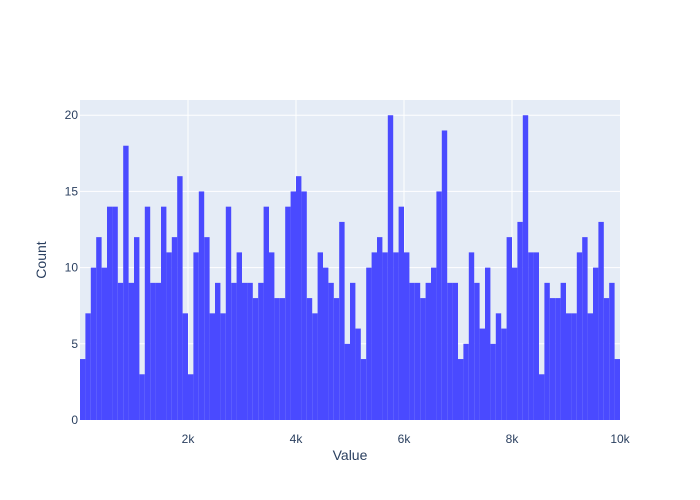 This screenshot has width=700, height=500. What do you see at coordinates (350, 455) in the screenshot?
I see `x-axis-title: Value` at bounding box center [350, 455].